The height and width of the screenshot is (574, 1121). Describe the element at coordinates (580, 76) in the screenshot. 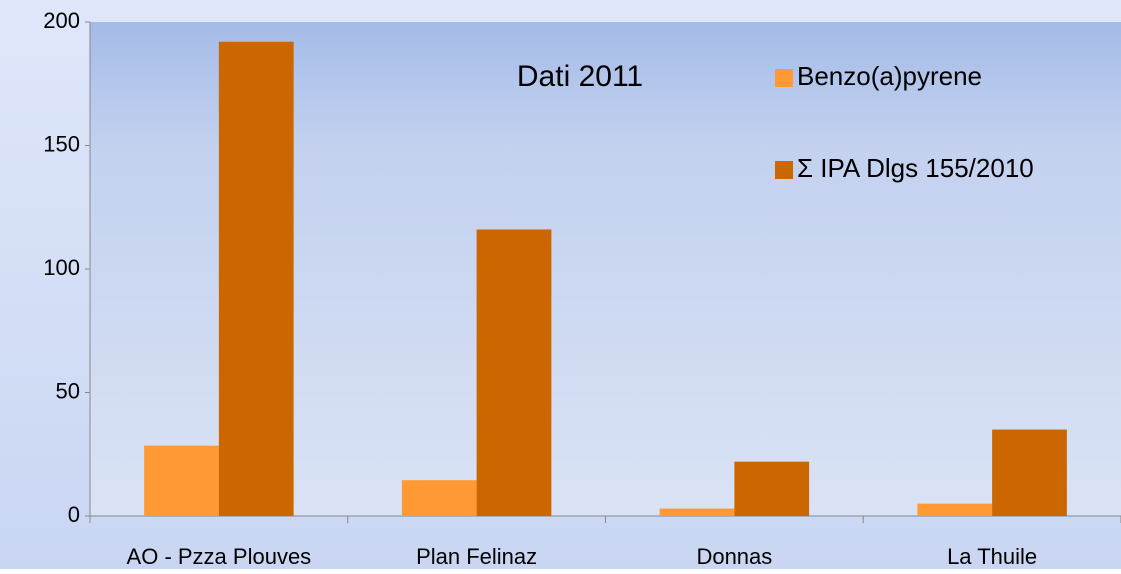

I see `chart-title: Dati 2011` at that location.